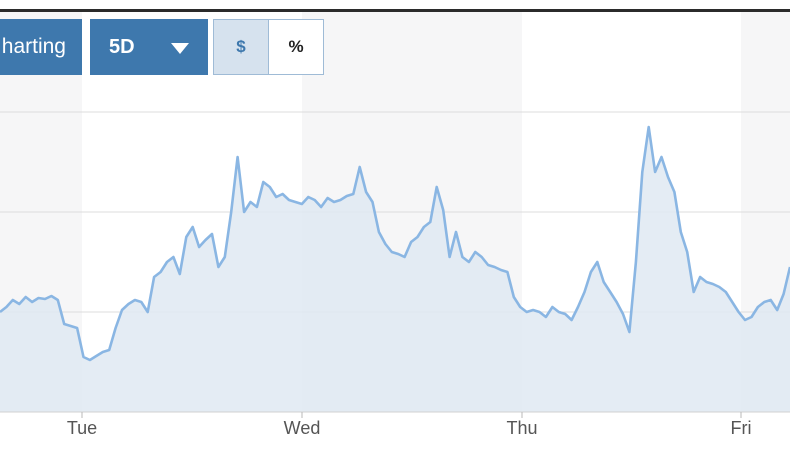 The height and width of the screenshot is (474, 790). Describe the element at coordinates (82, 428) in the screenshot. I see `x-tick-label-tue: Tue` at that location.